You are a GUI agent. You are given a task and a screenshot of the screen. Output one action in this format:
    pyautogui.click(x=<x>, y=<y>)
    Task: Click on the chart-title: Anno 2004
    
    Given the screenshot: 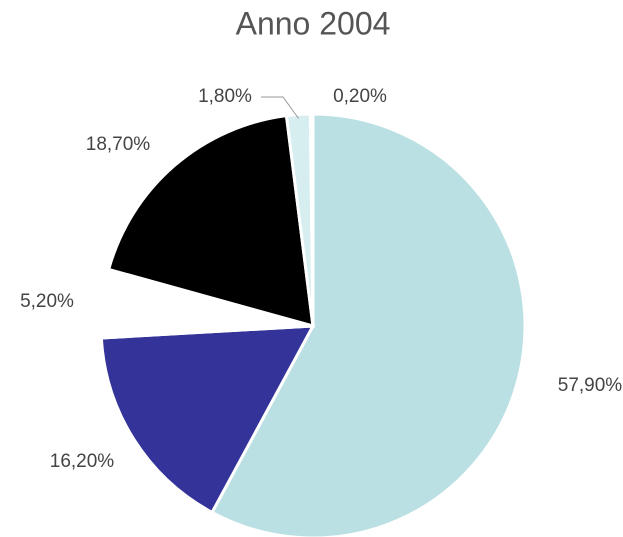 What is the action you would take?
    pyautogui.click(x=313, y=23)
    